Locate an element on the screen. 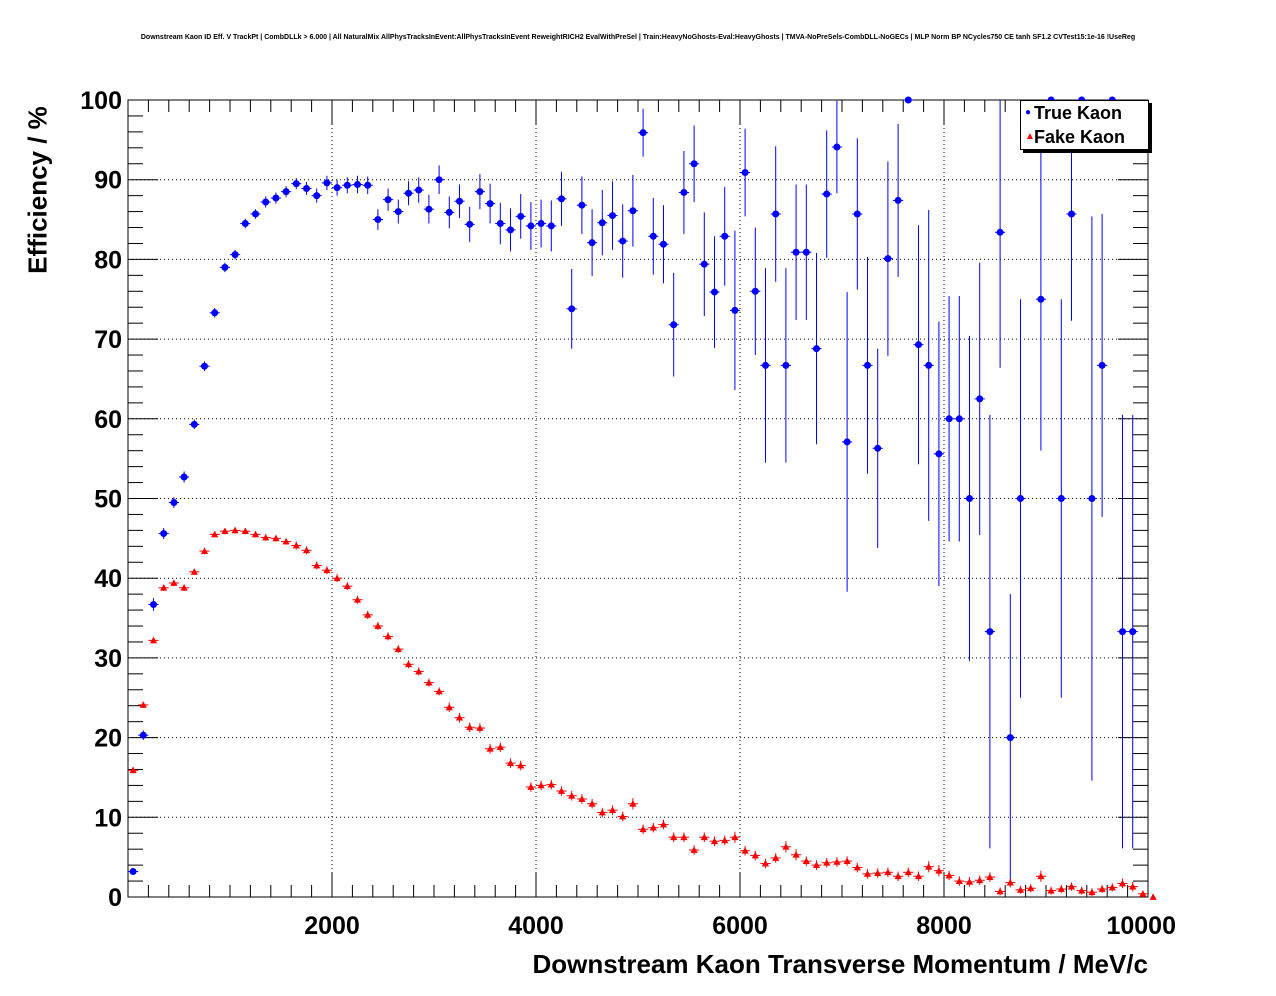  circle-marker-icon: ● is located at coordinates (1028, 112).